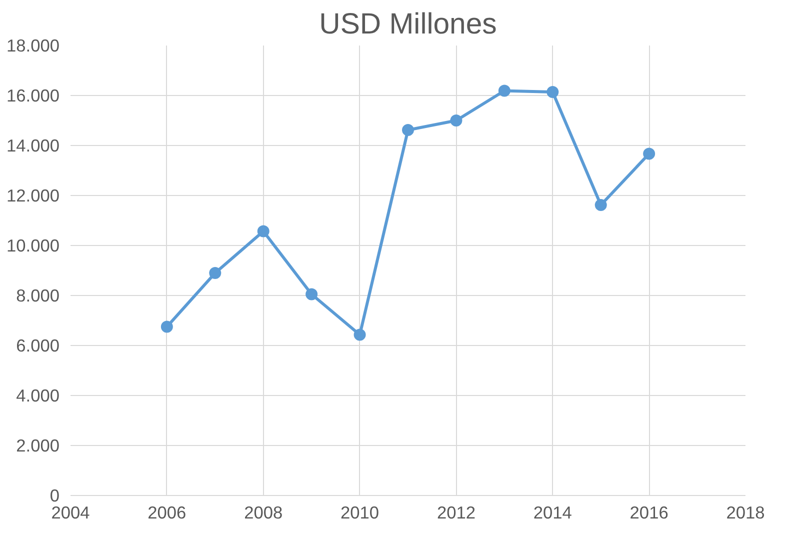 The width and height of the screenshot is (793, 542). Describe the element at coordinates (263, 512) in the screenshot. I see `x-tick-label: 2008` at that location.